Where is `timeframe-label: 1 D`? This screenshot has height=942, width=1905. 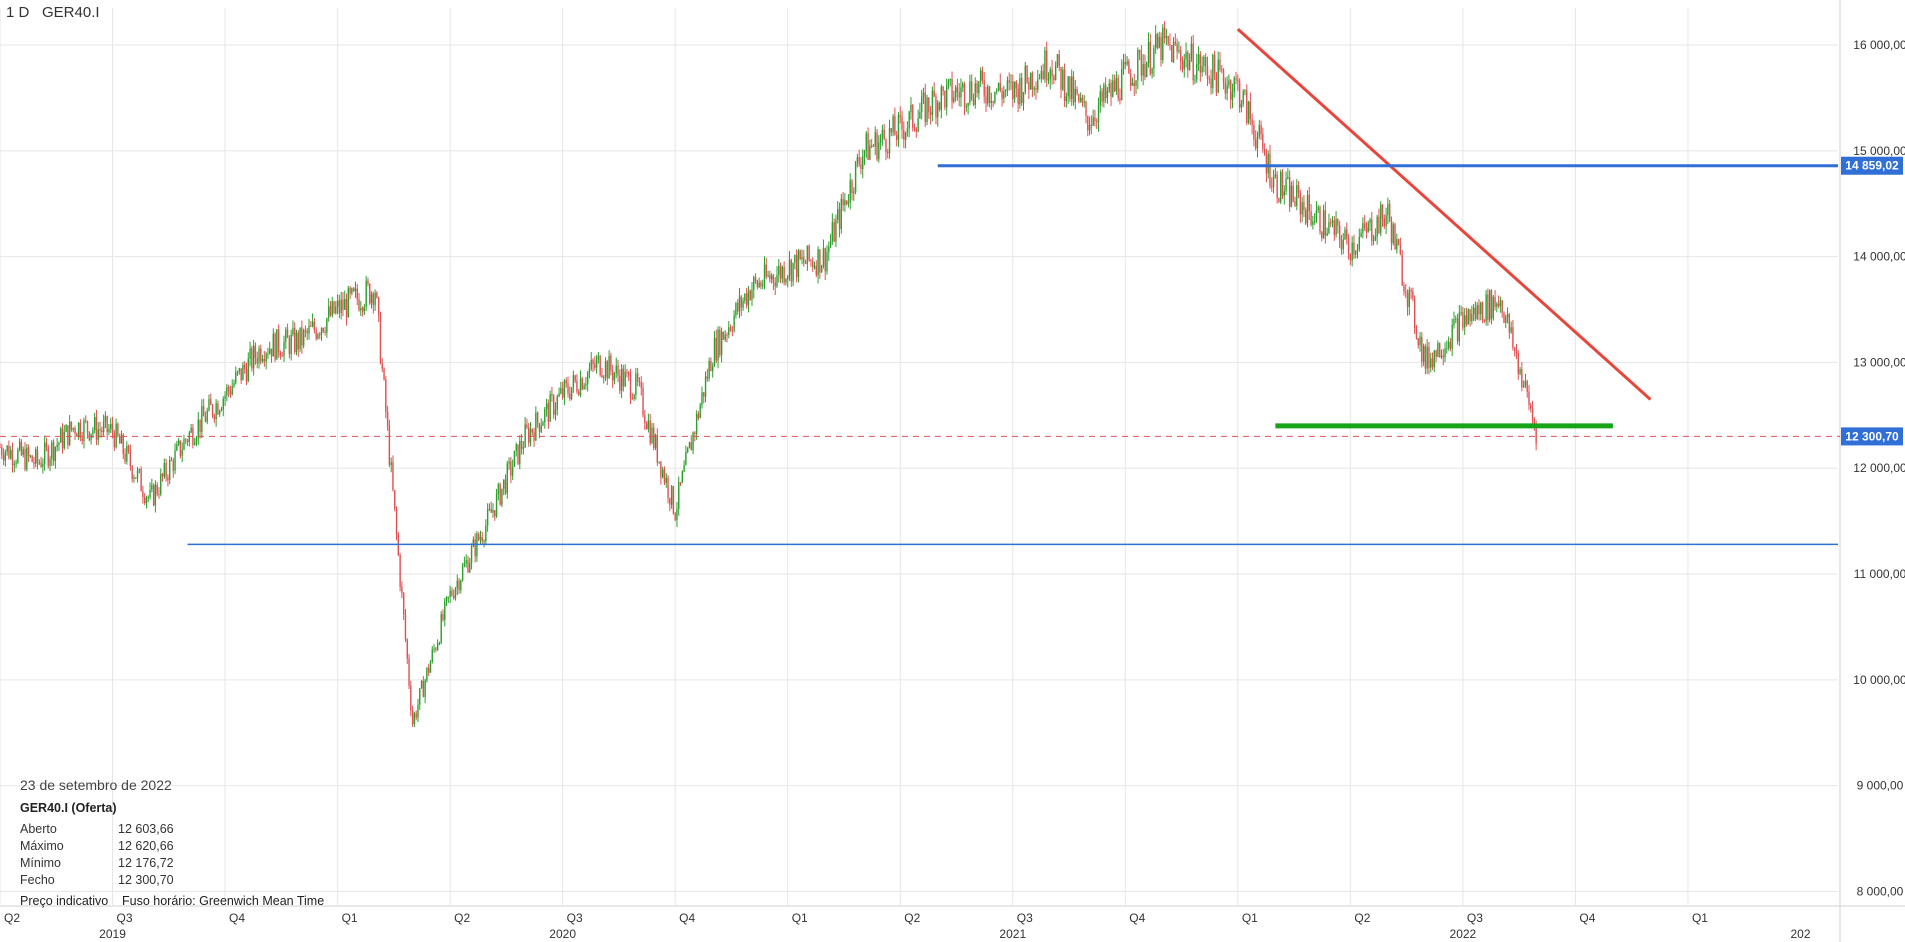
timeframe-label: 1 D is located at coordinates (18, 12).